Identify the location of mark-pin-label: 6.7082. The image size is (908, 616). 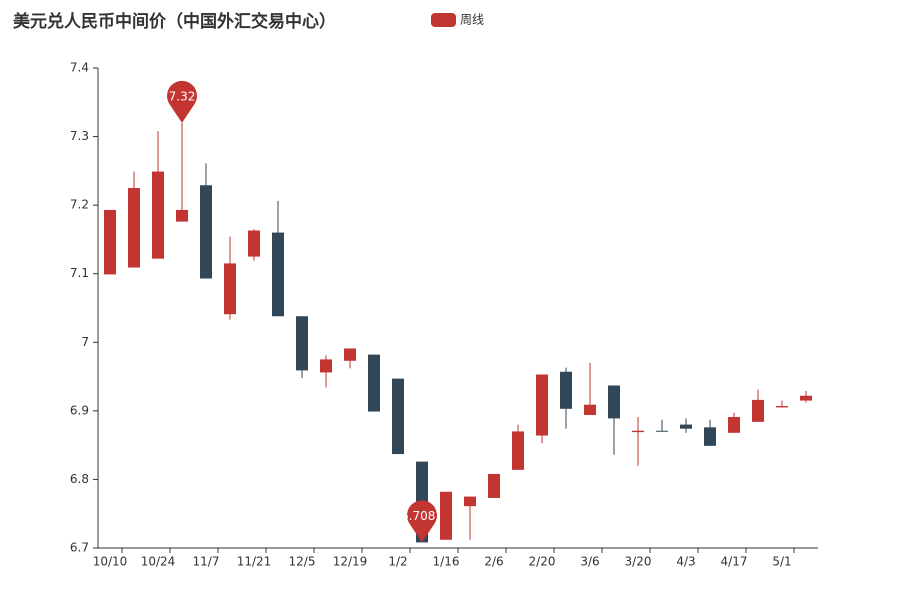
(422, 516).